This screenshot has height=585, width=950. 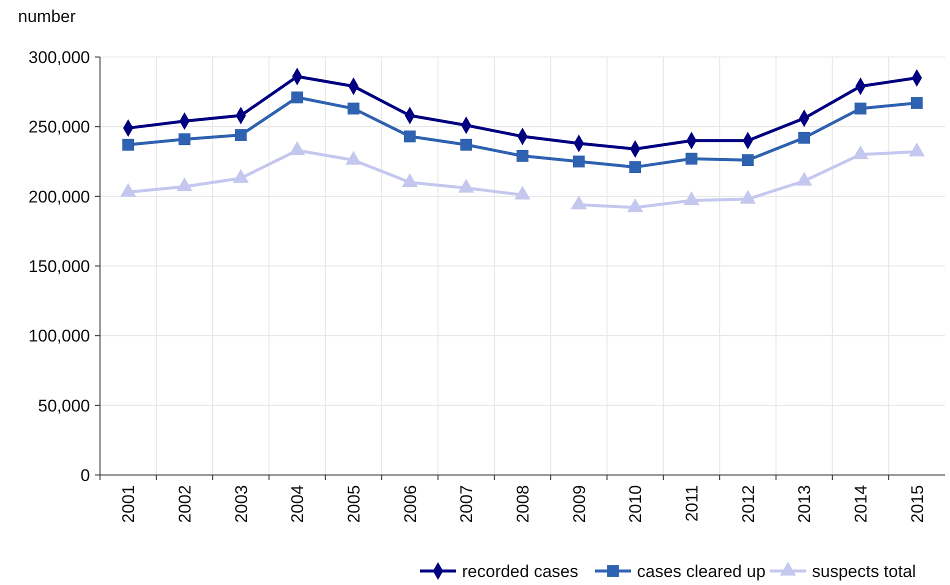 What do you see at coordinates (85, 475) in the screenshot?
I see `y-tick-label: 0` at bounding box center [85, 475].